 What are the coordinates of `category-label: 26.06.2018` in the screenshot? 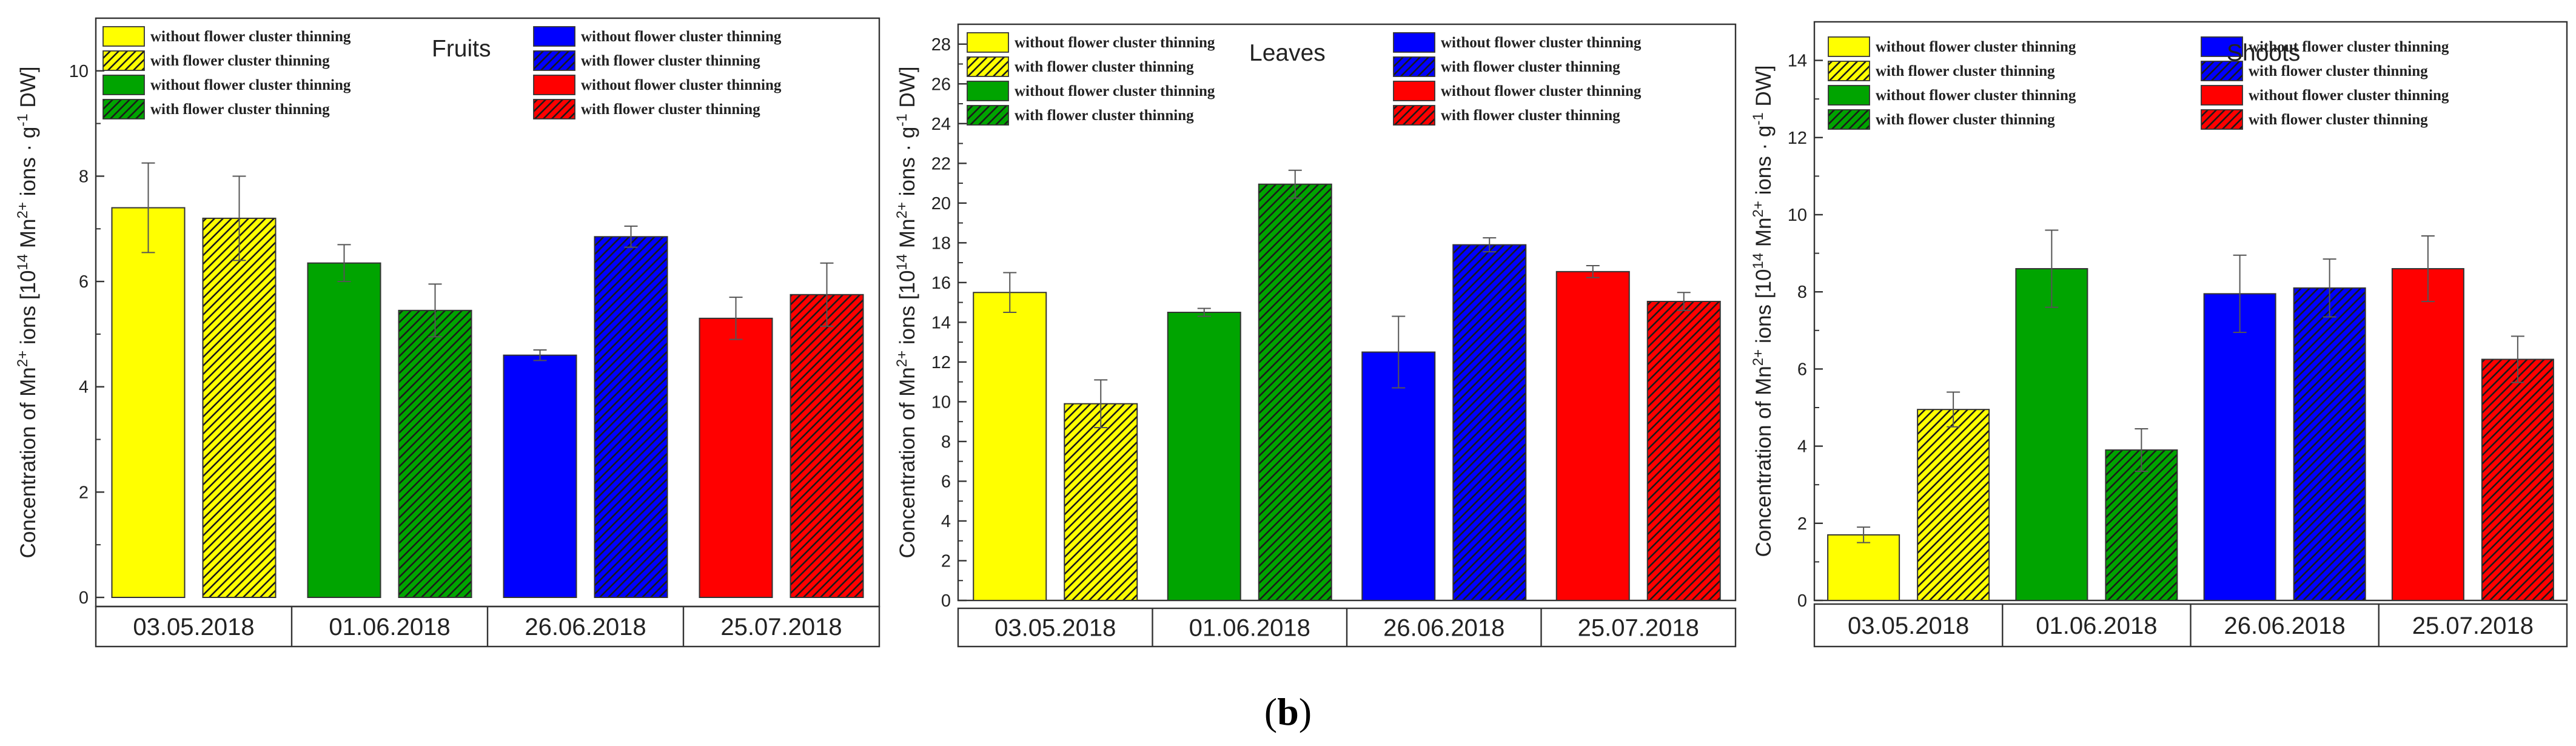 It's located at (1443, 628).